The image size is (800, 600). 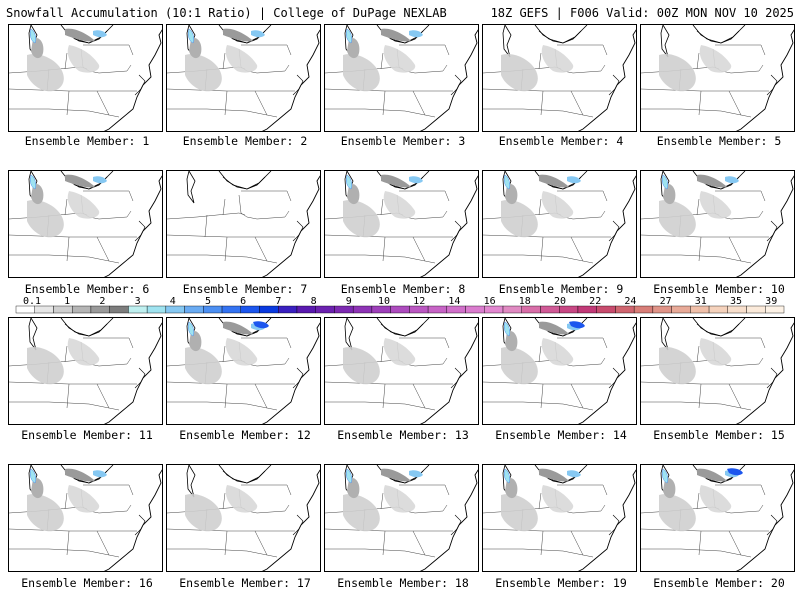 I want to click on member-caption: Ensemble Member: 1, so click(x=87, y=141).